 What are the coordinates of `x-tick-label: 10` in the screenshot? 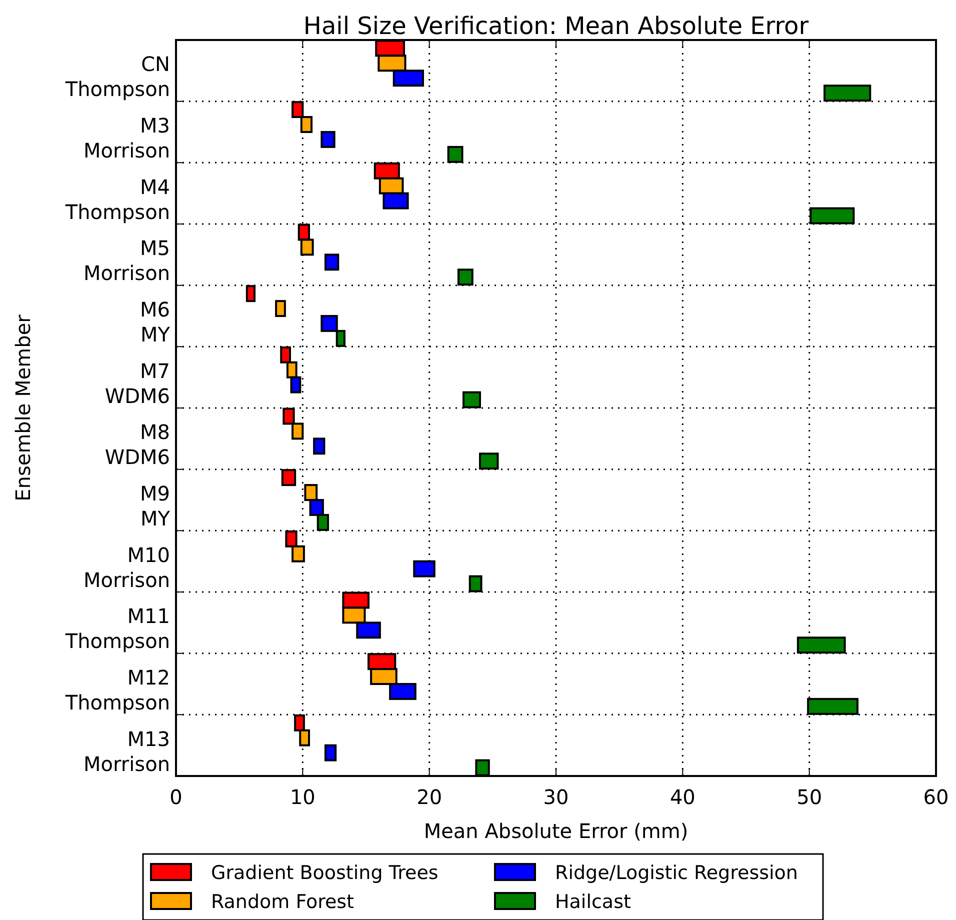 It's located at (303, 797).